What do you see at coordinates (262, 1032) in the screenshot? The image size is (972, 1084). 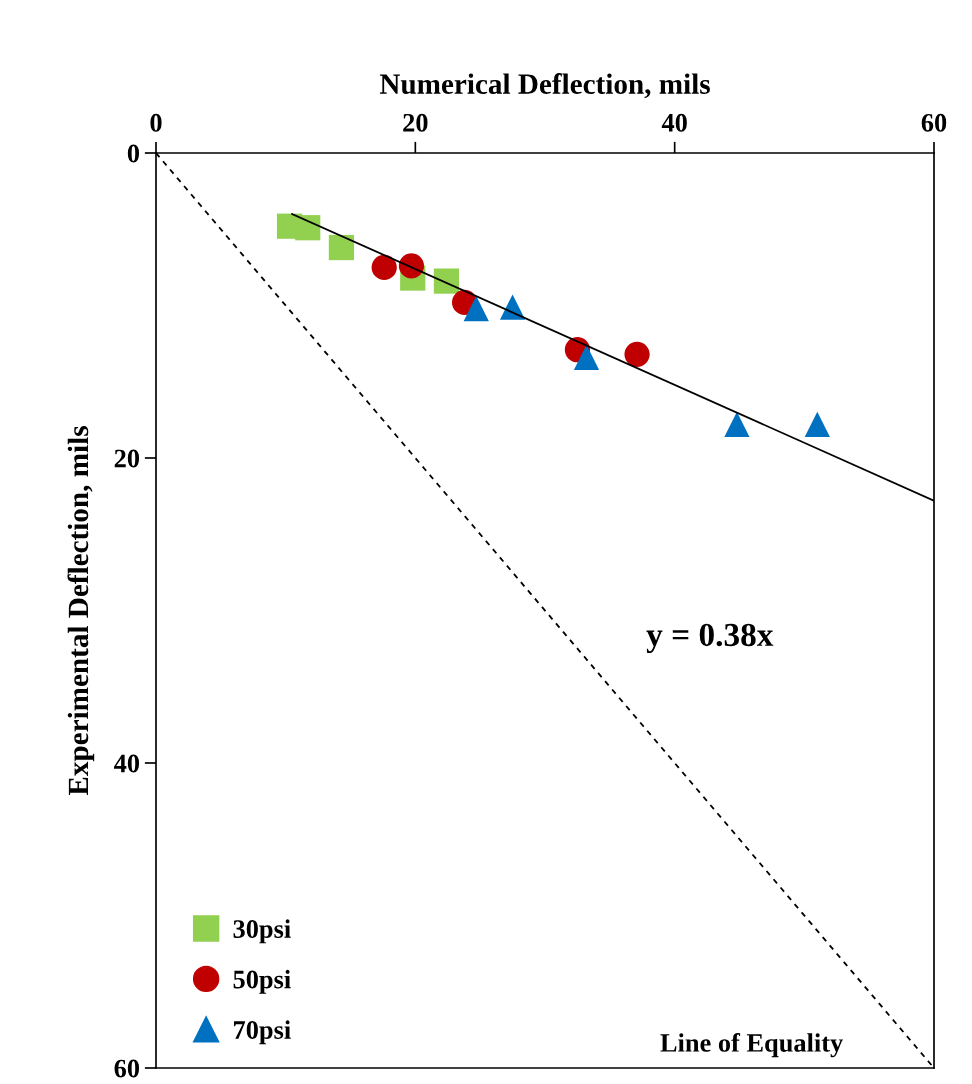 I see `legend-label: 70psi` at bounding box center [262, 1032].